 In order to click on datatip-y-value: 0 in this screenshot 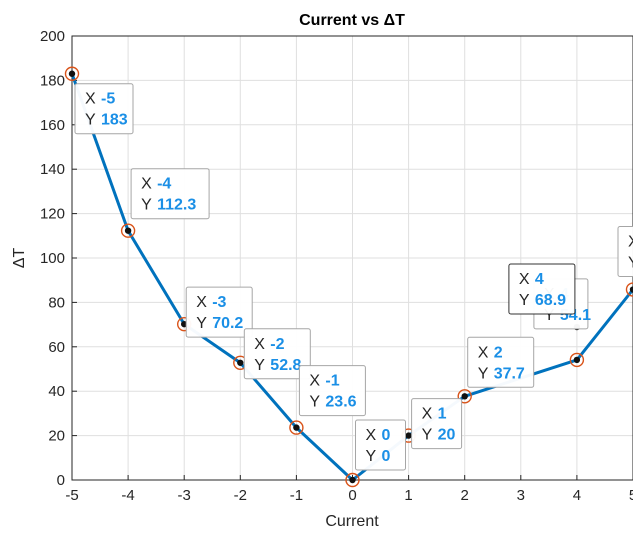, I will do `click(386, 456)`.